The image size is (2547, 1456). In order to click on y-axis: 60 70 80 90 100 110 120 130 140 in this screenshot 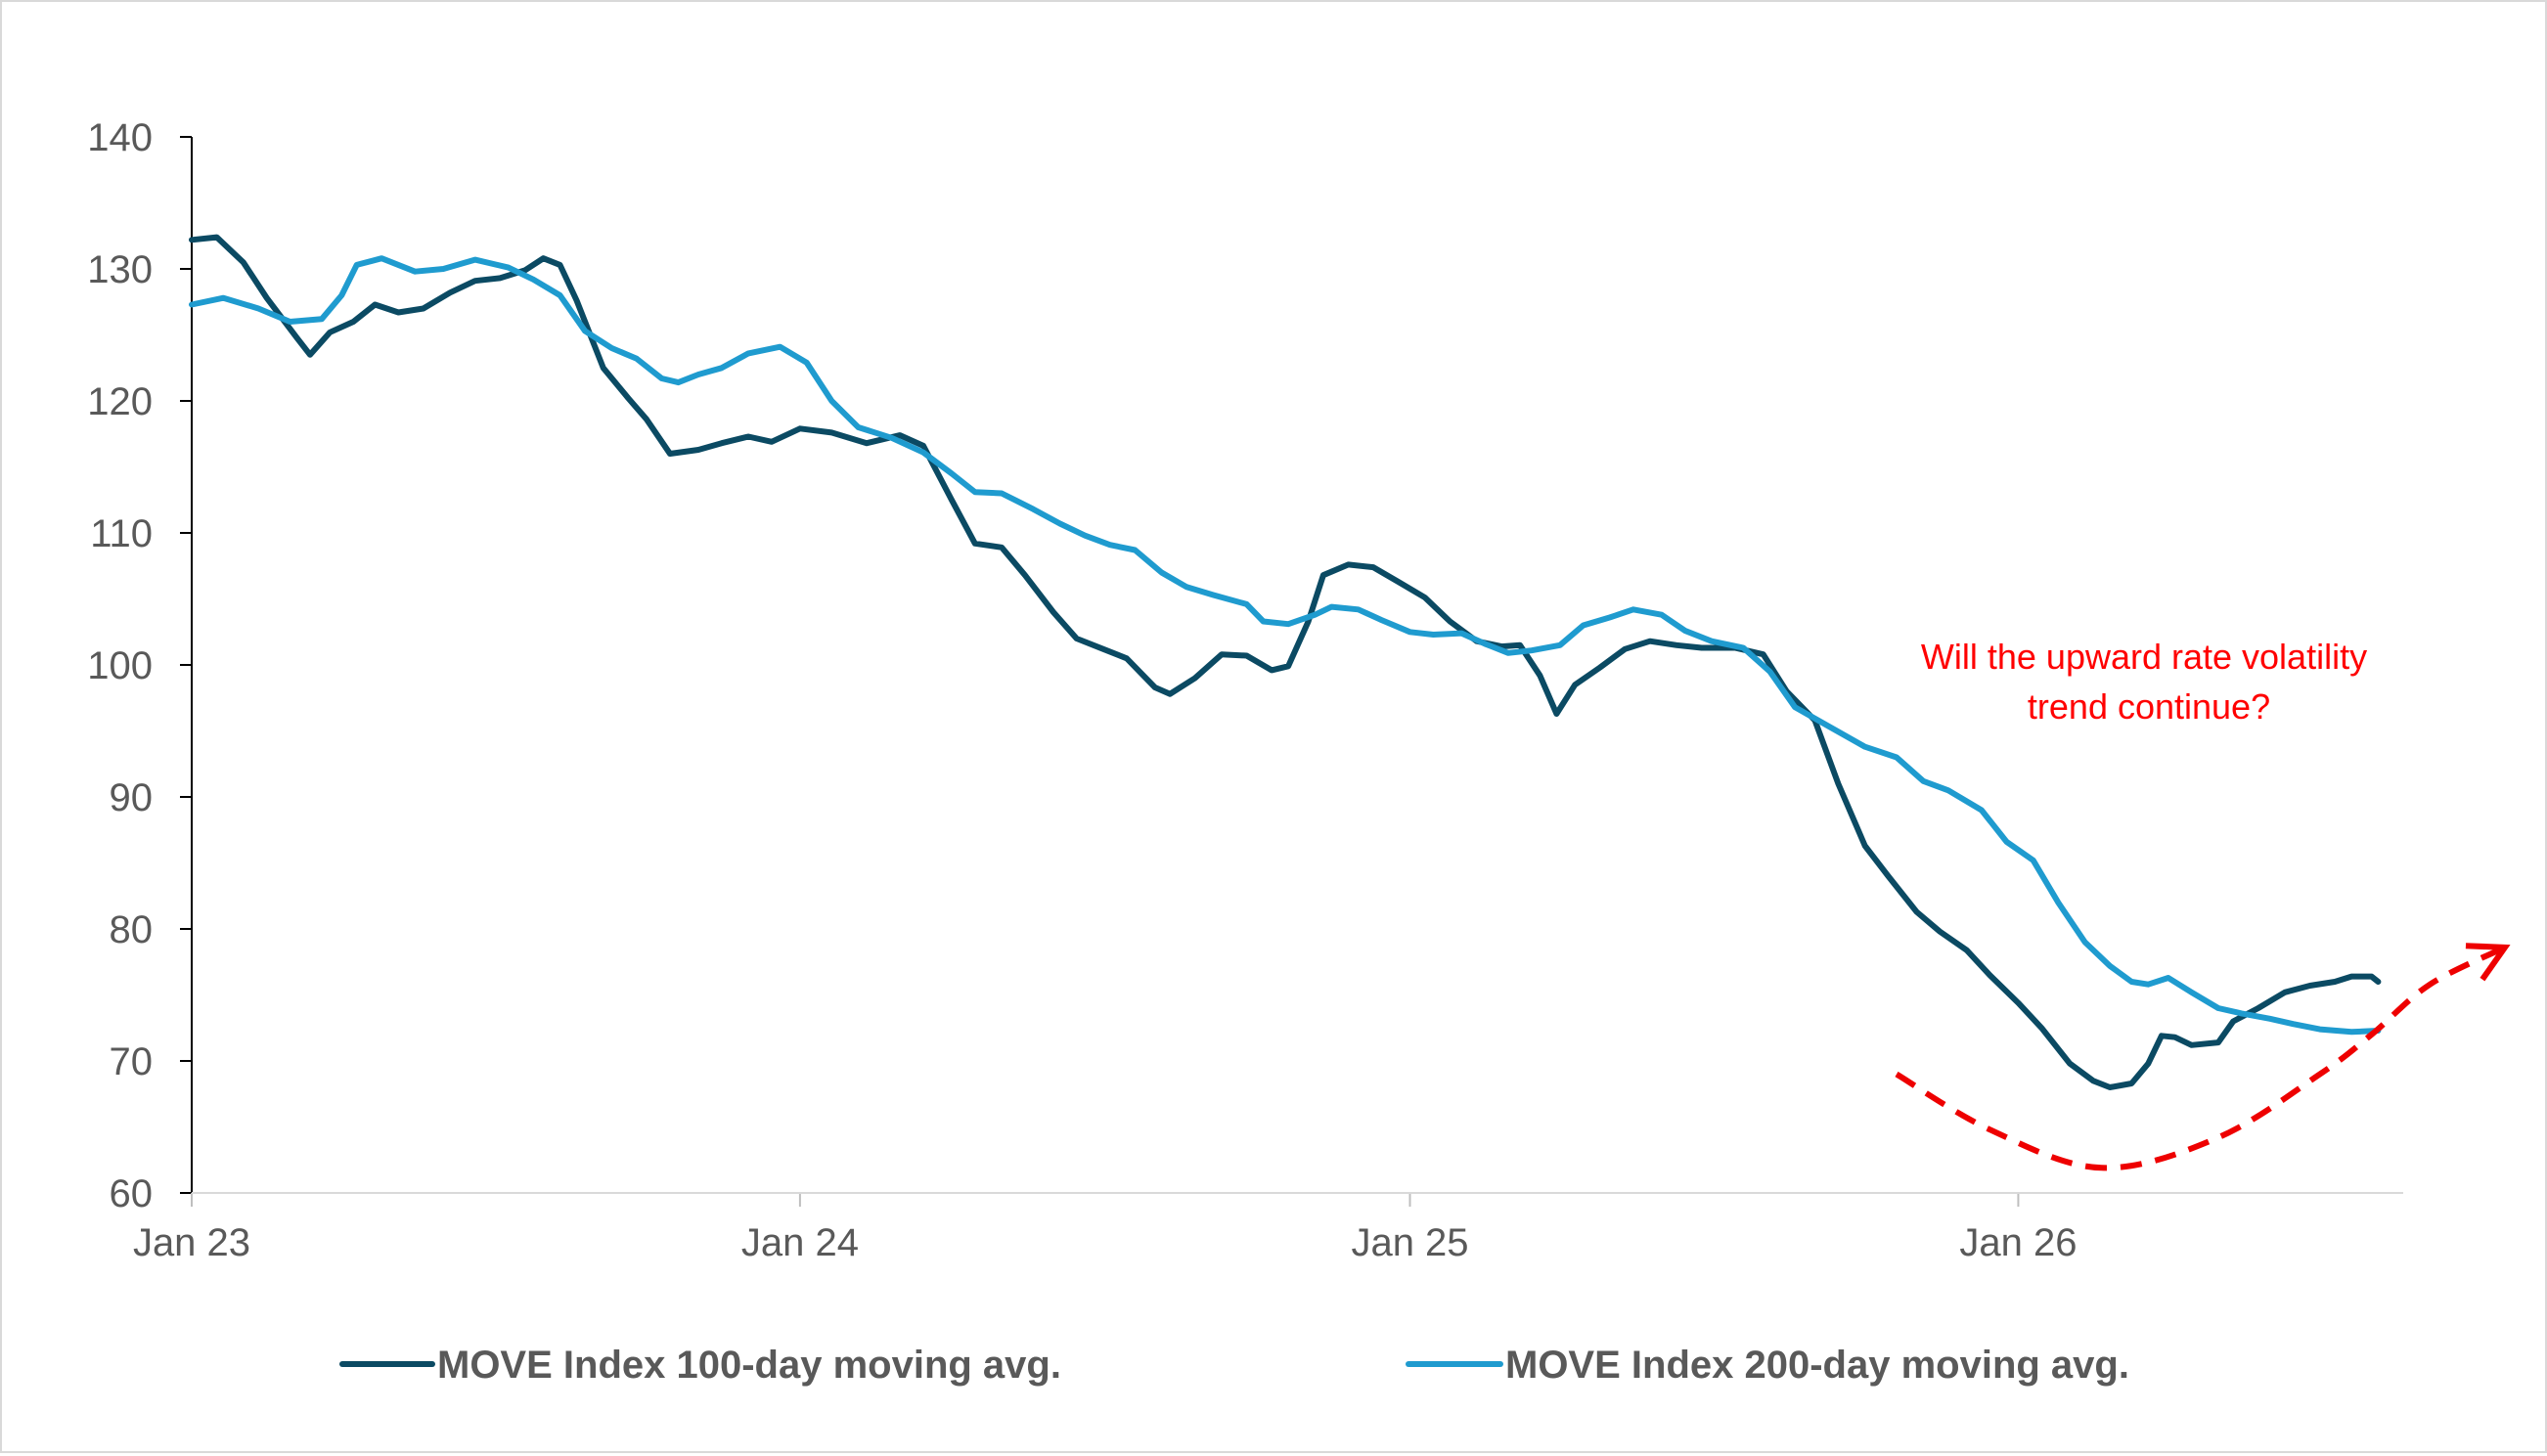, I will do `click(139, 665)`.